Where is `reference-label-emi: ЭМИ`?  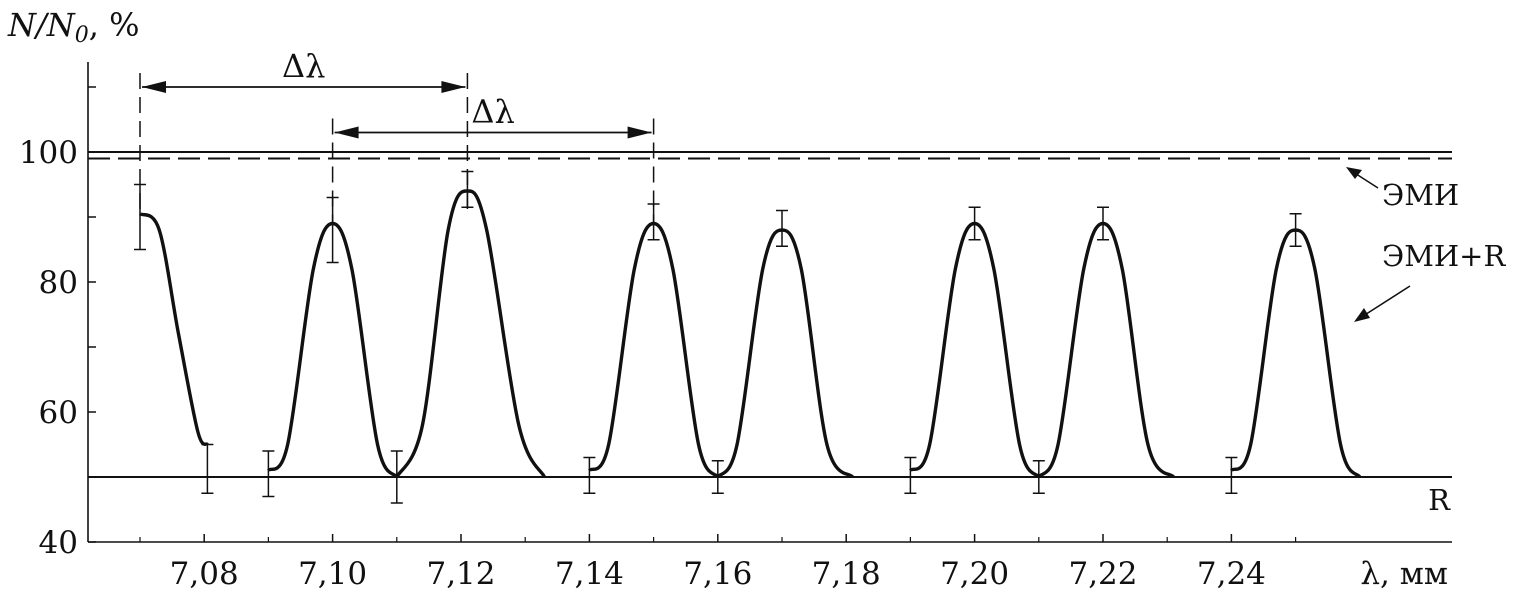 reference-label-emi: ЭМИ is located at coordinates (1420, 195).